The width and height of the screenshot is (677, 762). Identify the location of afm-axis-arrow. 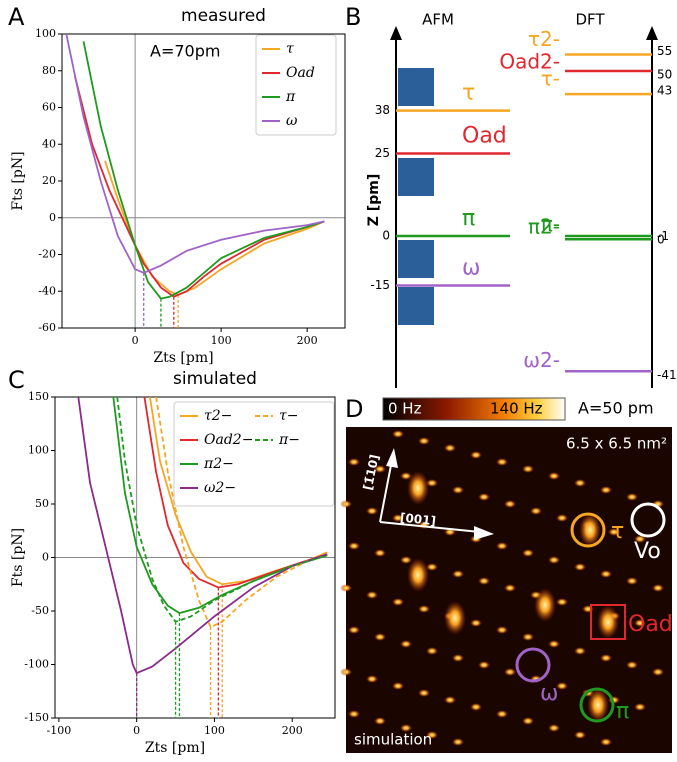
(396, 33).